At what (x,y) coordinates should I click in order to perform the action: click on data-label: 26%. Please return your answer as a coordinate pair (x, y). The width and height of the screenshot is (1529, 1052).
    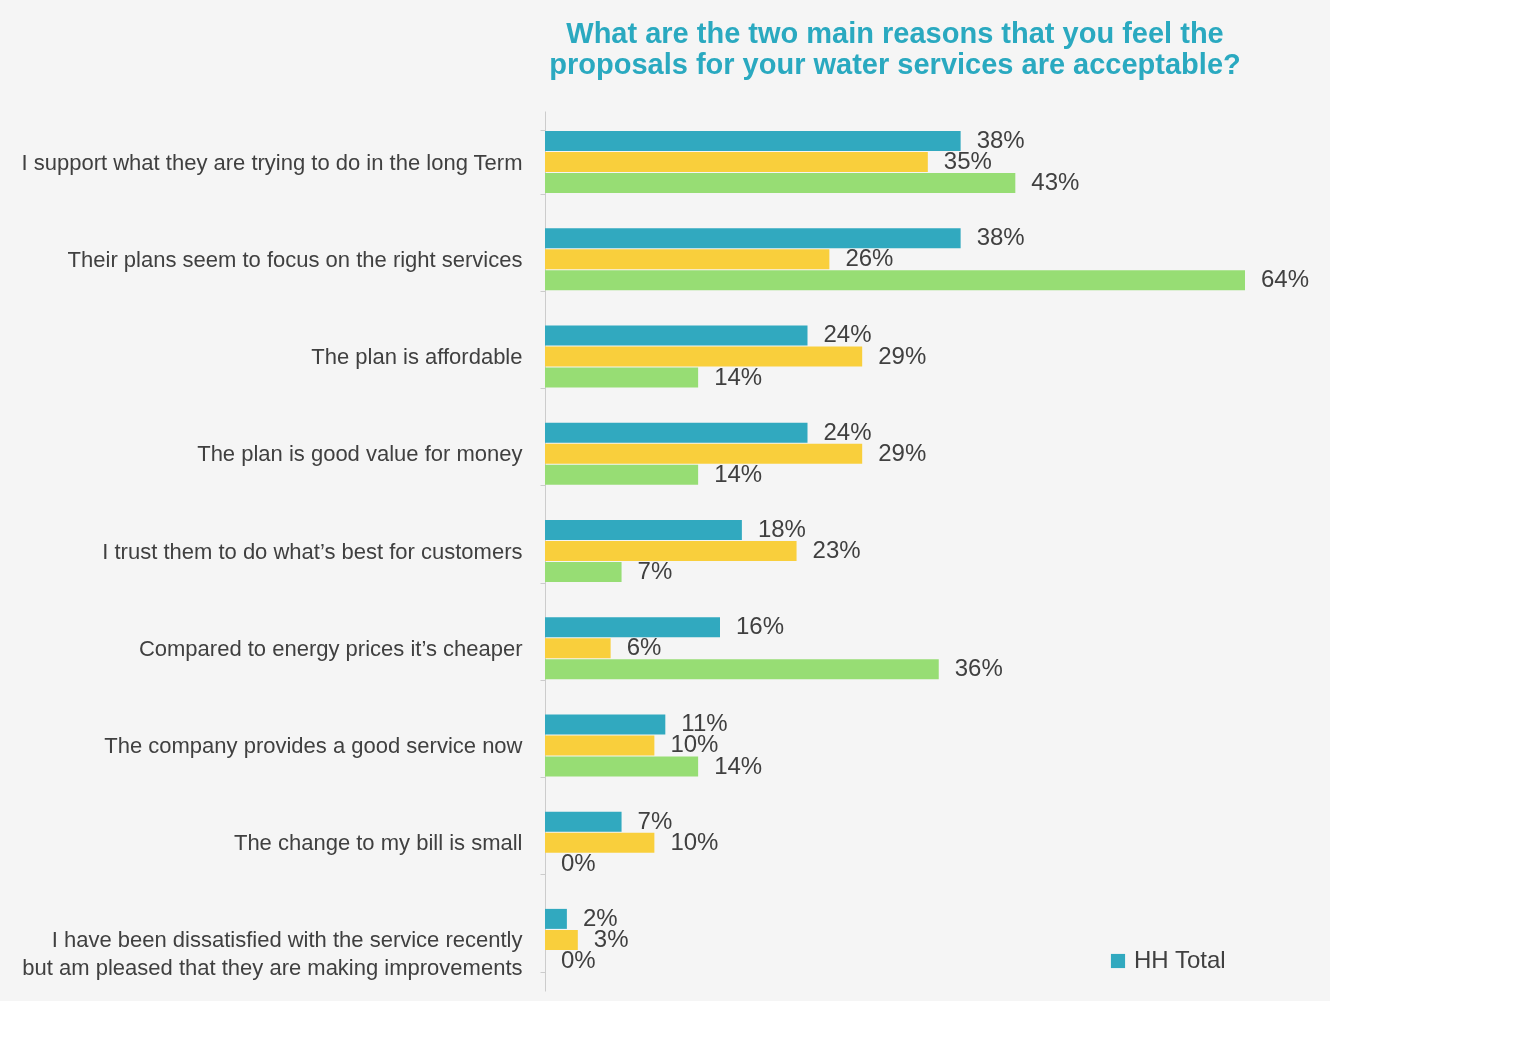
    Looking at the image, I should click on (869, 258).